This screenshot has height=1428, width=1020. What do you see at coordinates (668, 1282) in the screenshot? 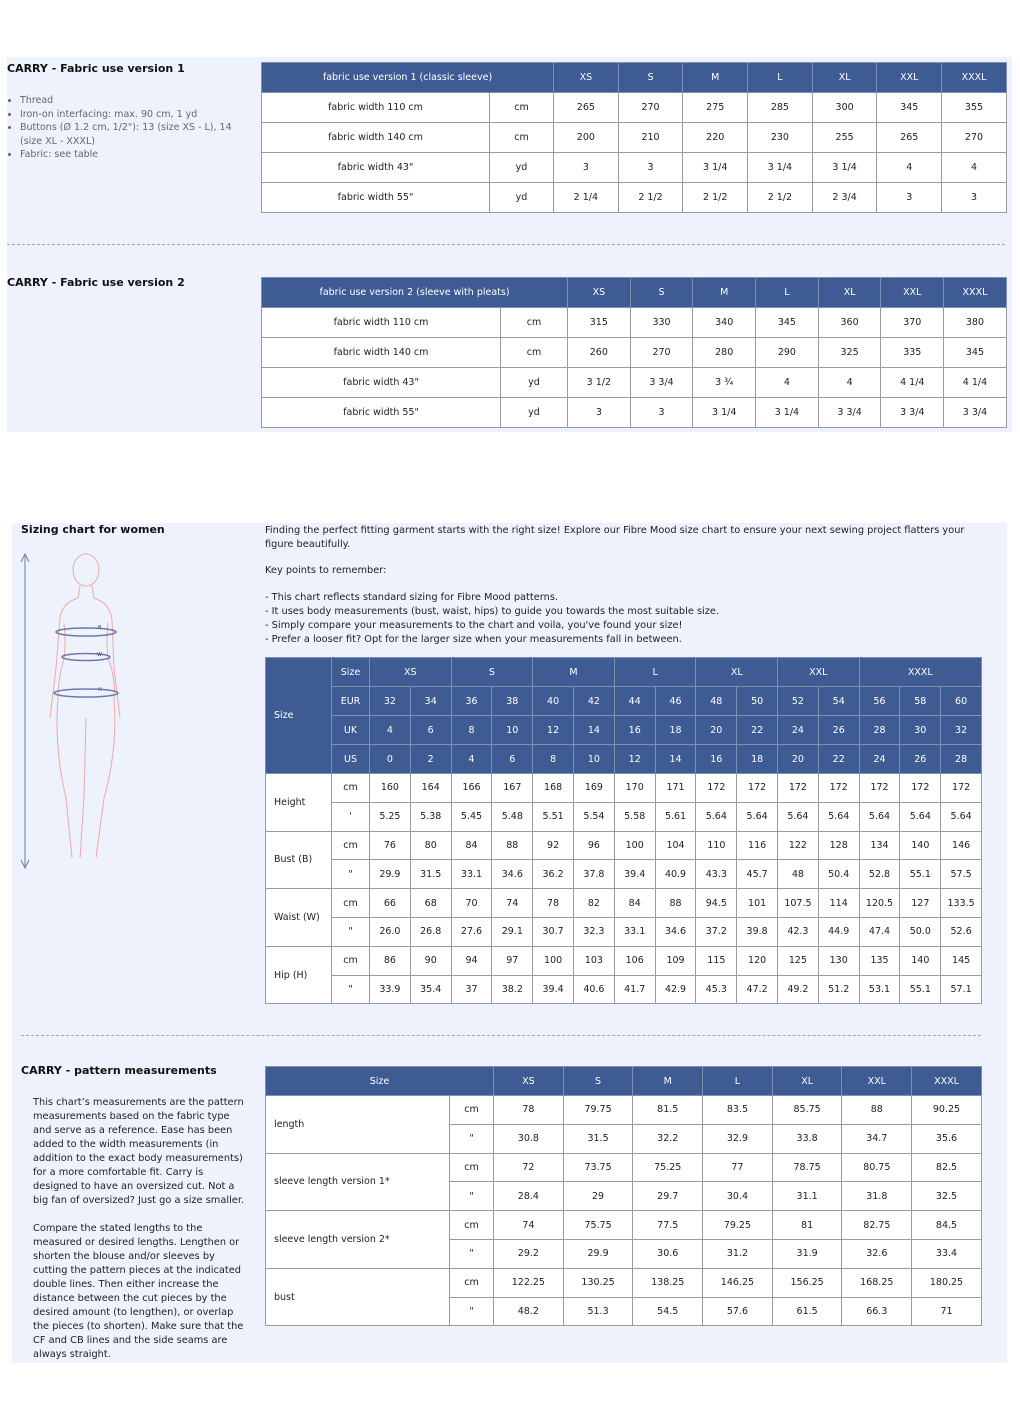
I see `value: 138.25` at bounding box center [668, 1282].